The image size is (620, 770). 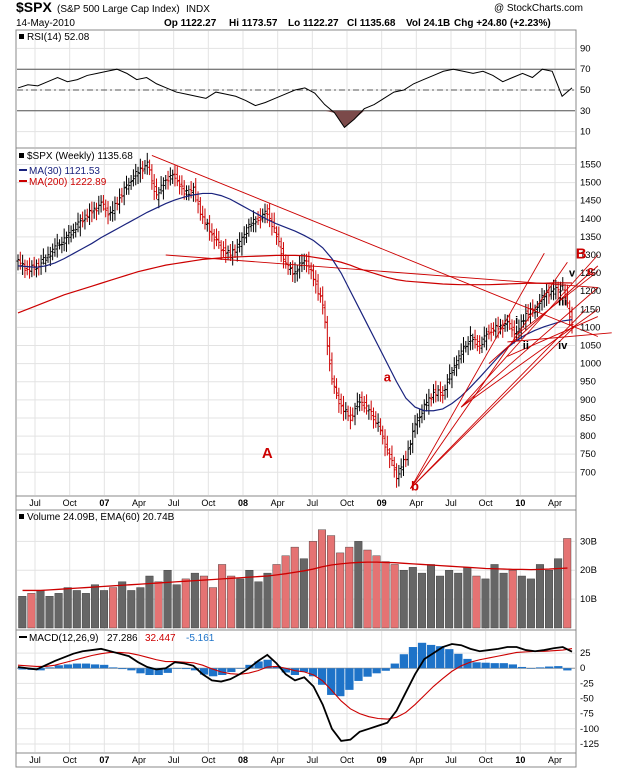 I want to click on x-axis-strip-bottom, so click(x=296, y=760).